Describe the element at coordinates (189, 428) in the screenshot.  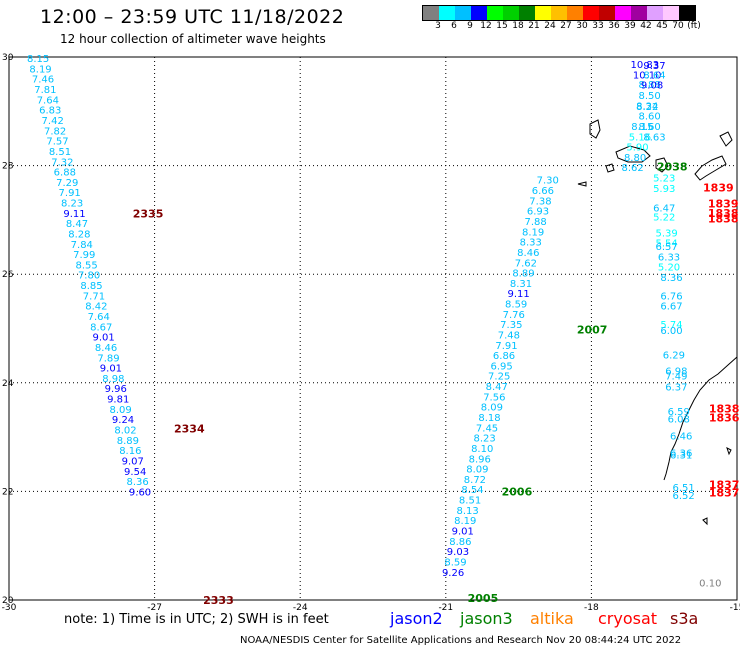
I see `time-label: 2334` at that location.